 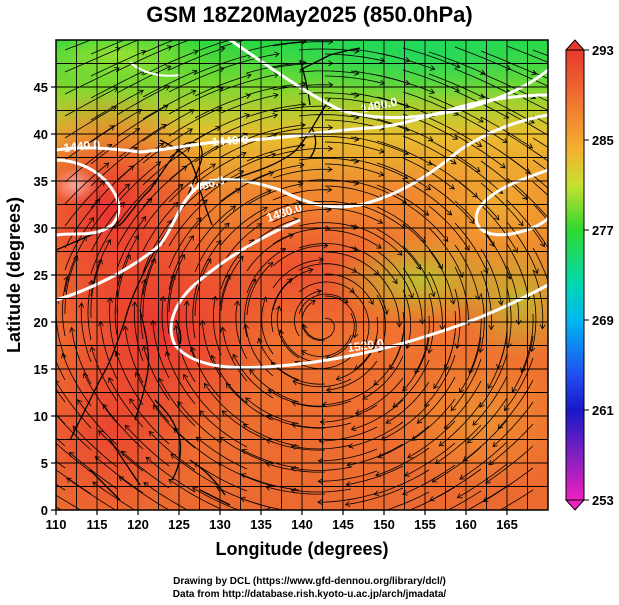 I want to click on x-tick-label: 155, so click(x=425, y=524).